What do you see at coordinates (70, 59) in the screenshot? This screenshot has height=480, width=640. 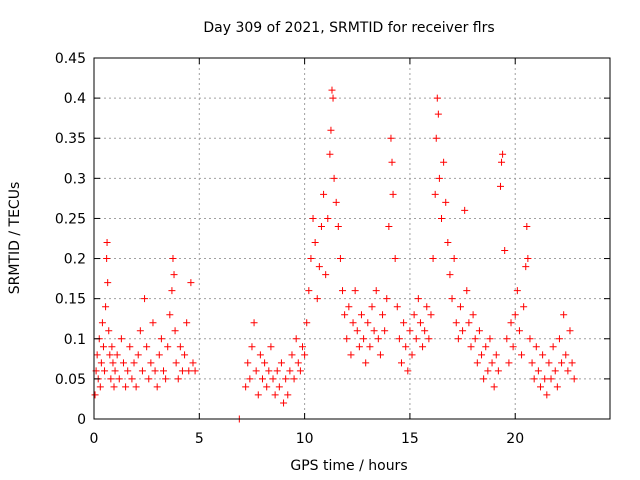 I see `y-tick-label: 0.45` at bounding box center [70, 59].